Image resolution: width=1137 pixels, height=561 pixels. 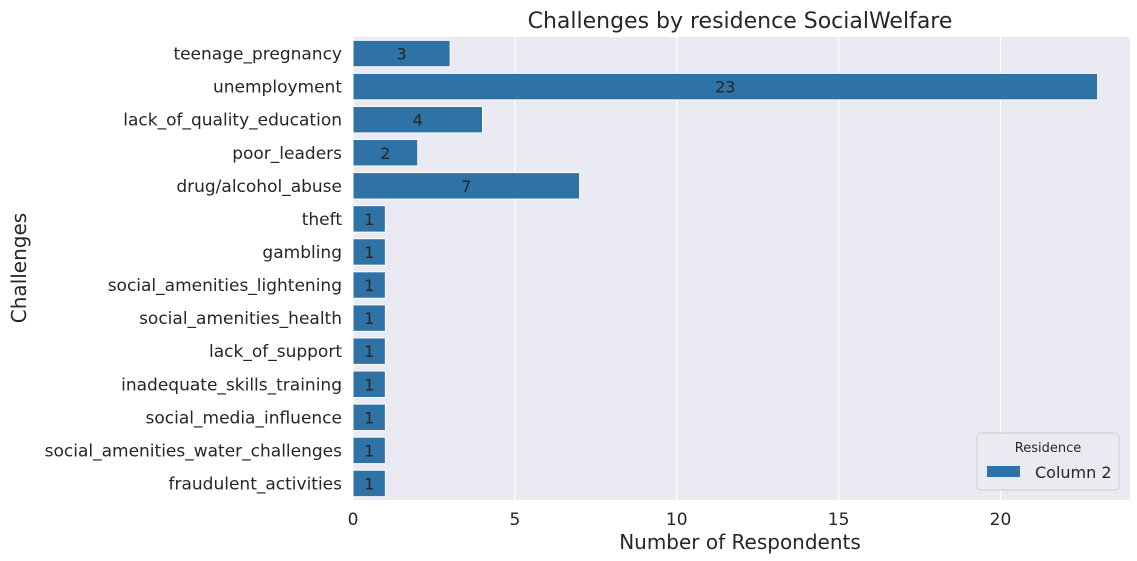 I want to click on y-tick-label: gambling, so click(x=302, y=253).